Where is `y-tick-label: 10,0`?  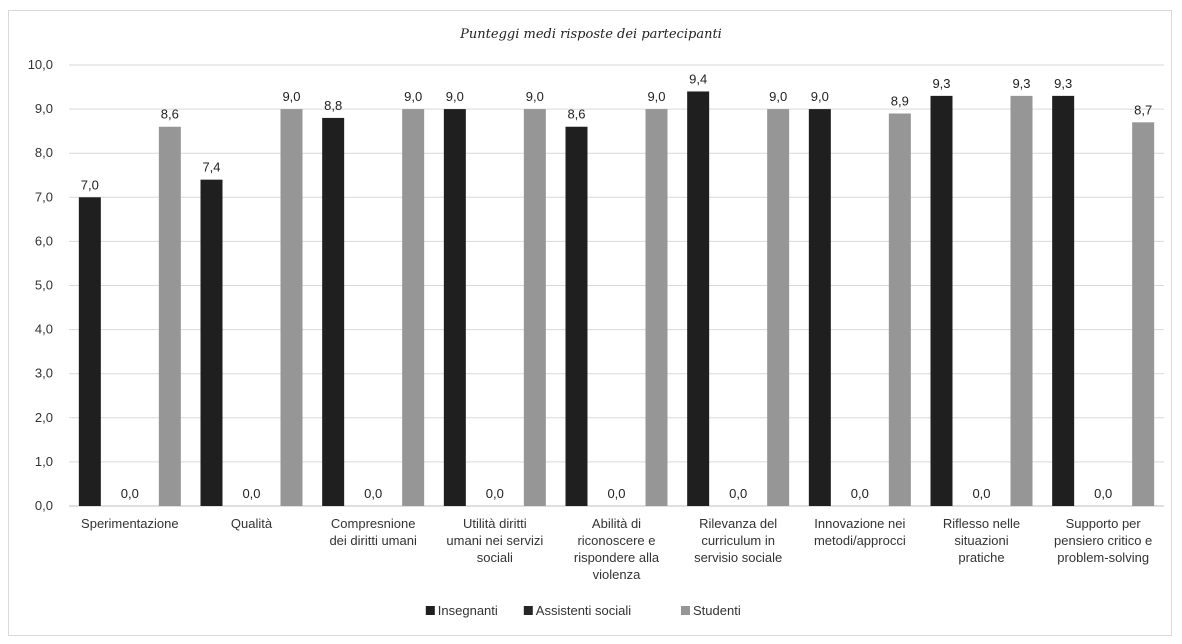 y-tick-label: 10,0 is located at coordinates (40, 64).